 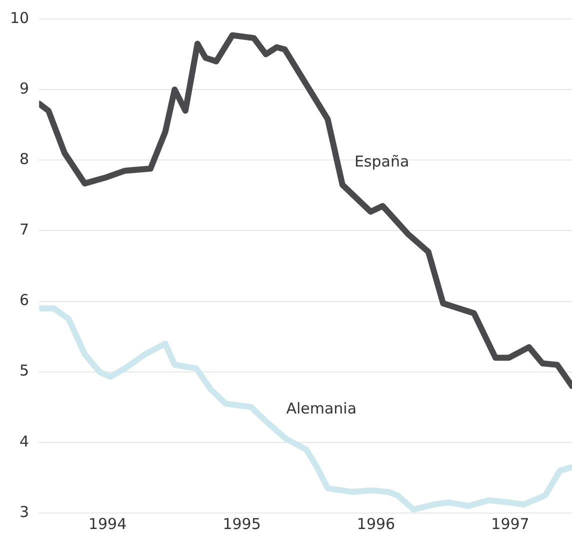 What do you see at coordinates (382, 161) in the screenshot?
I see `series-label: España` at bounding box center [382, 161].